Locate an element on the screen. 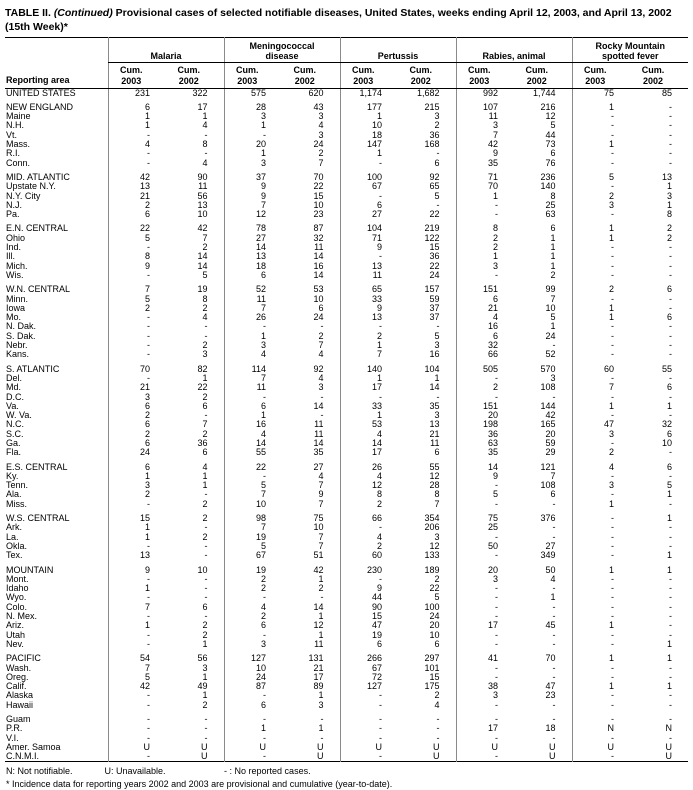 This screenshot has width=693, height=790. value-cell: 101 is located at coordinates (432, 667).